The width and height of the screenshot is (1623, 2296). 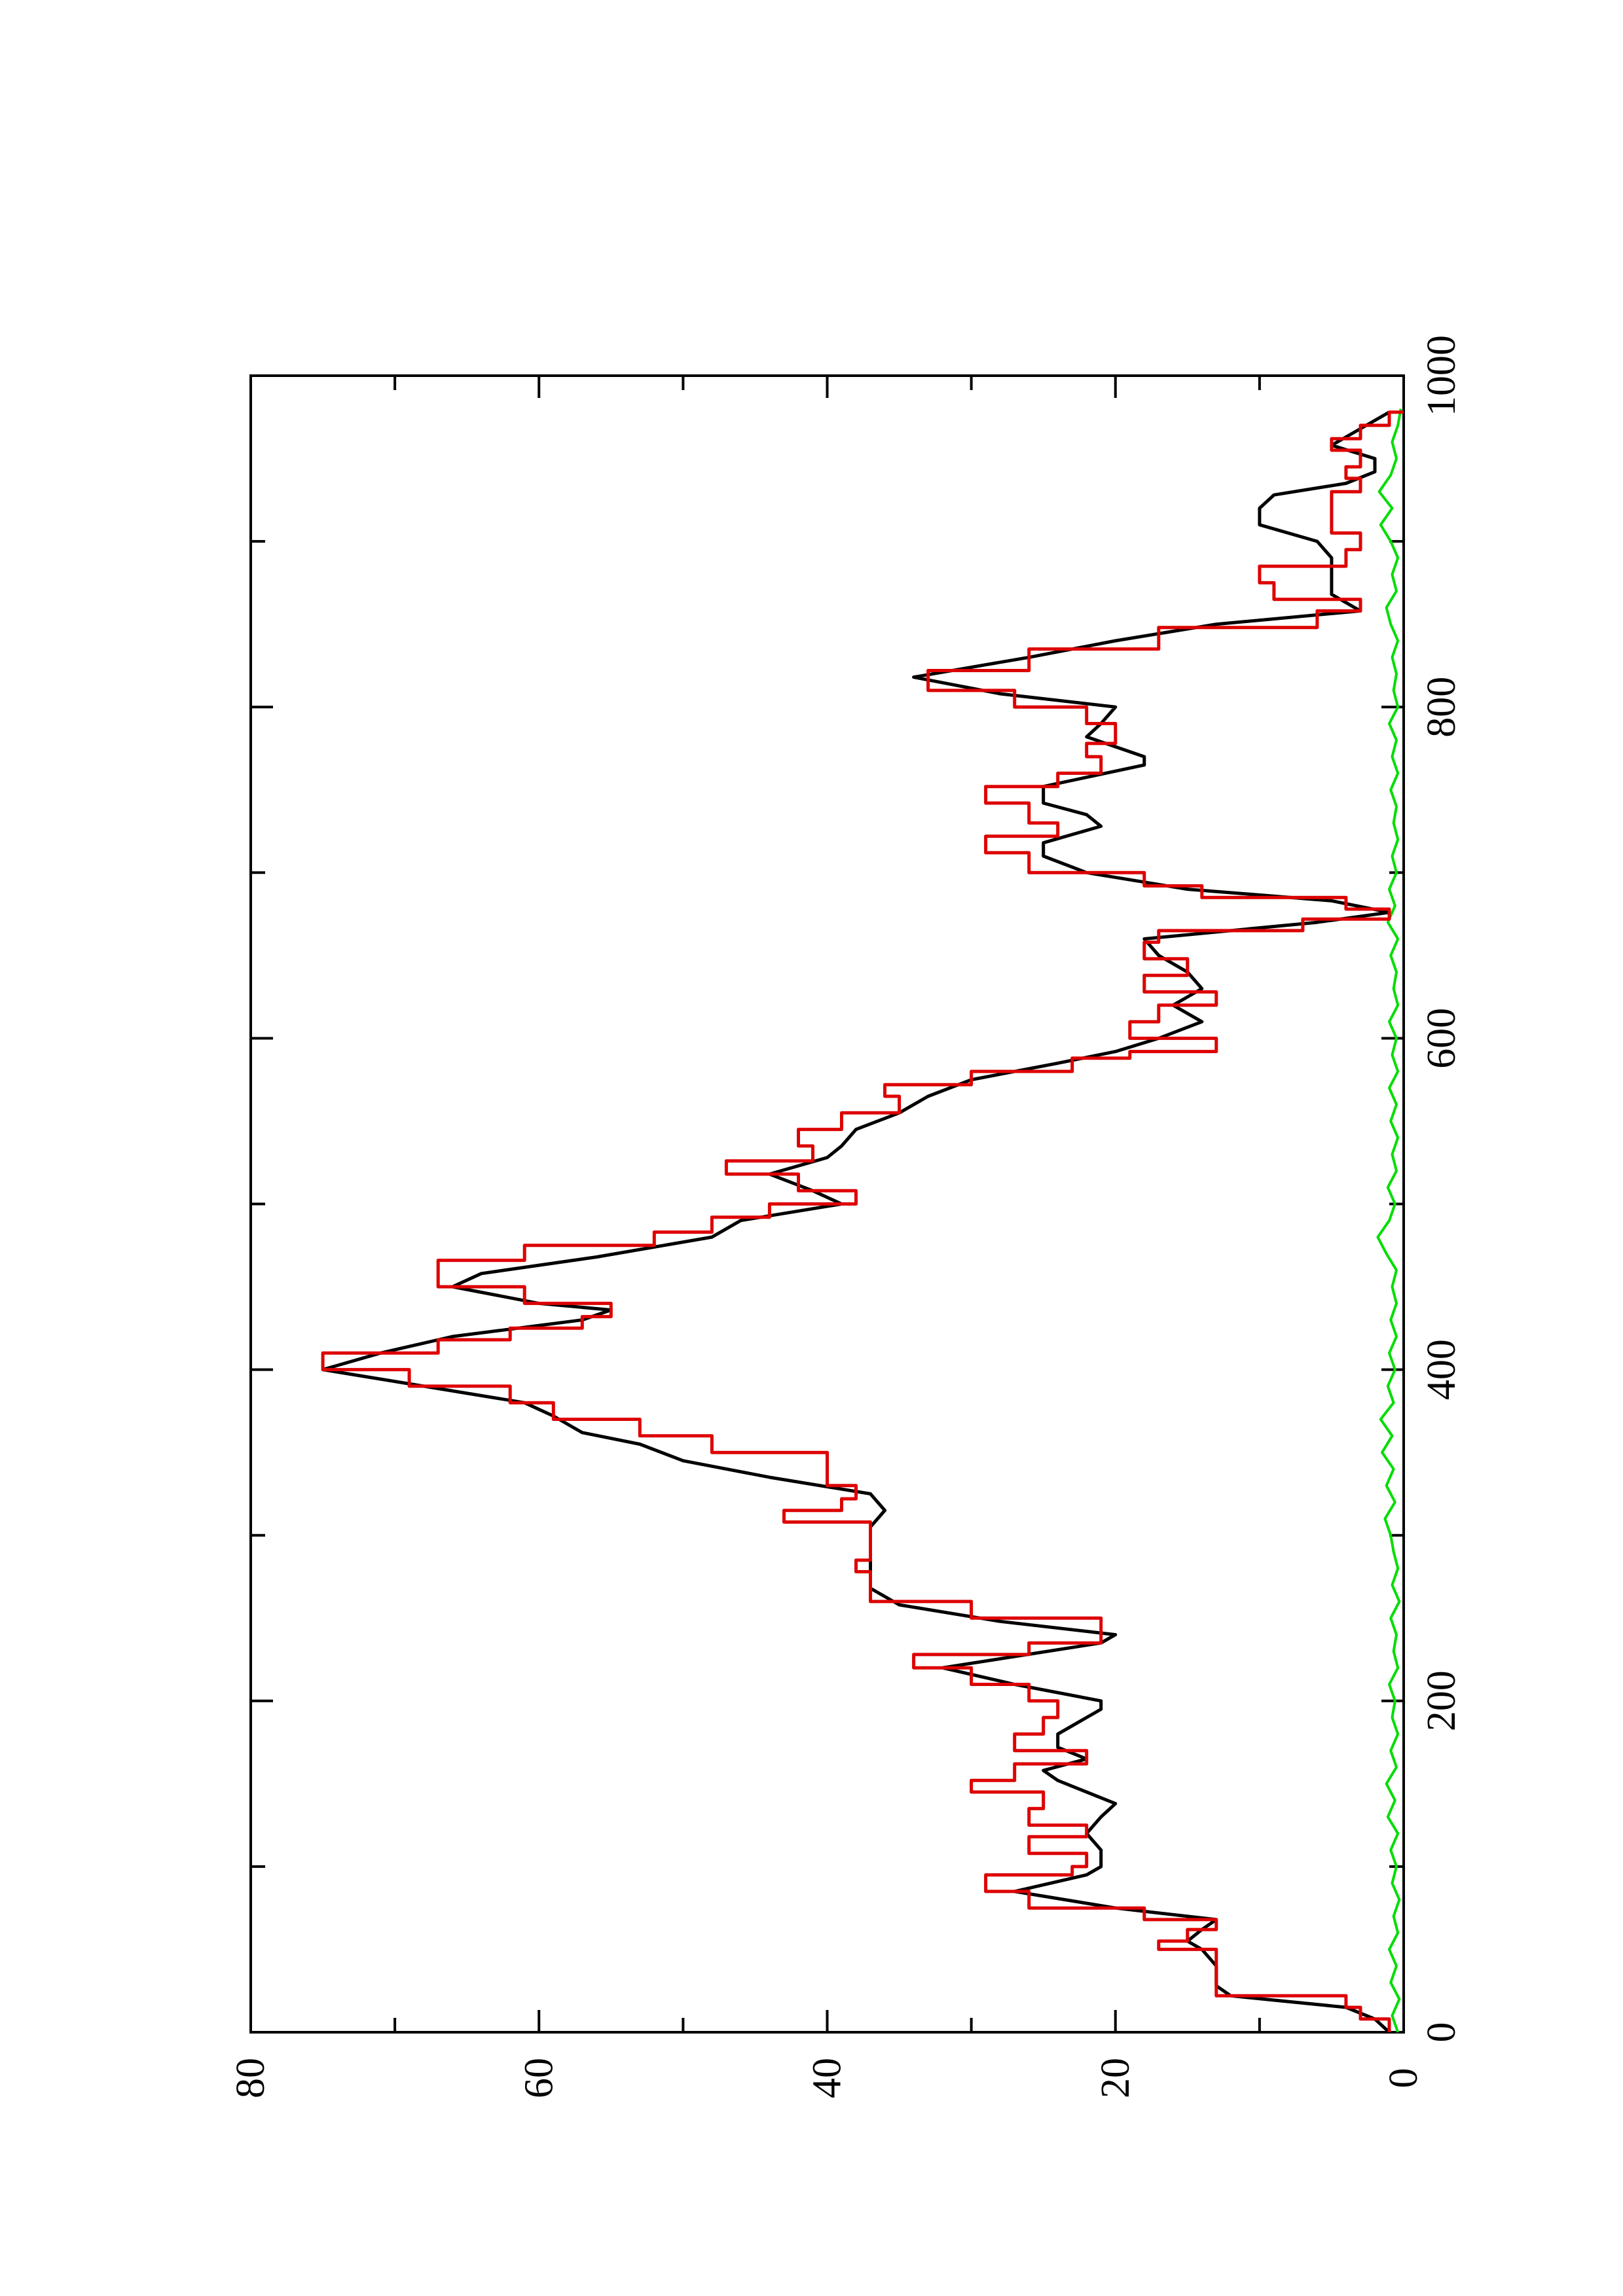 I want to click on y-tick-label: 40, so click(x=827, y=2078).